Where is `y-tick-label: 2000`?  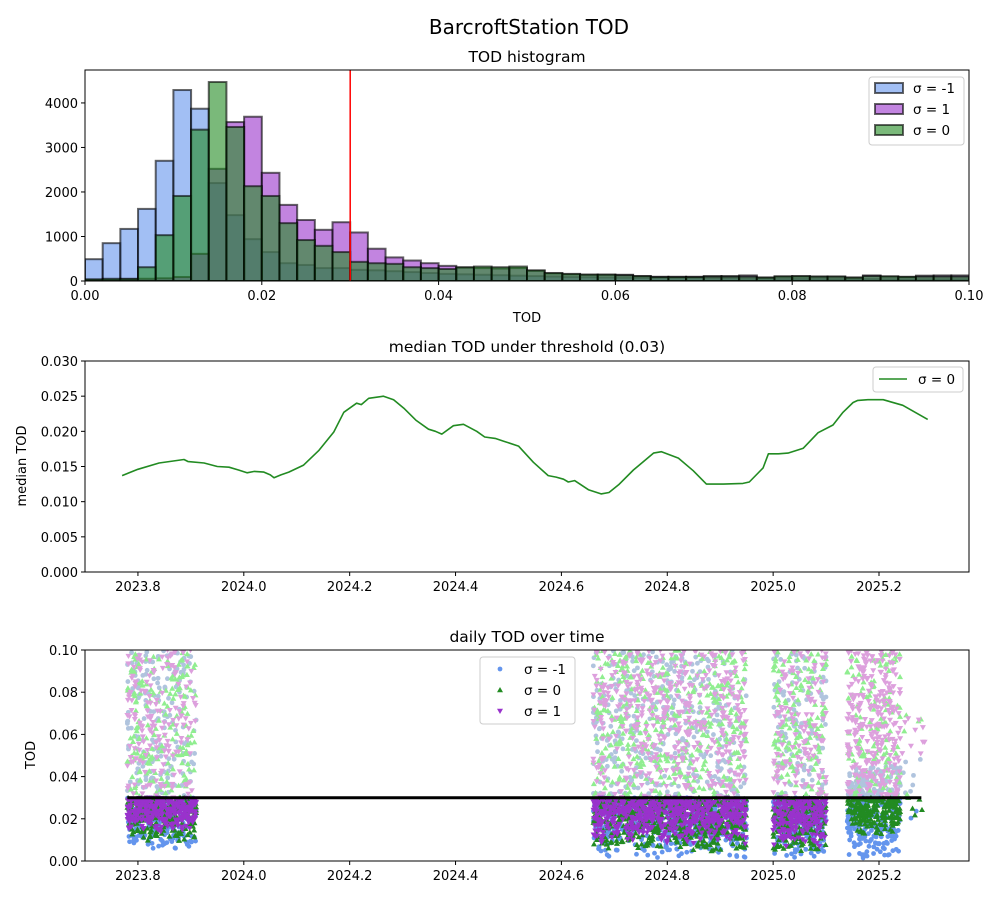
y-tick-label: 2000 is located at coordinates (61, 193).